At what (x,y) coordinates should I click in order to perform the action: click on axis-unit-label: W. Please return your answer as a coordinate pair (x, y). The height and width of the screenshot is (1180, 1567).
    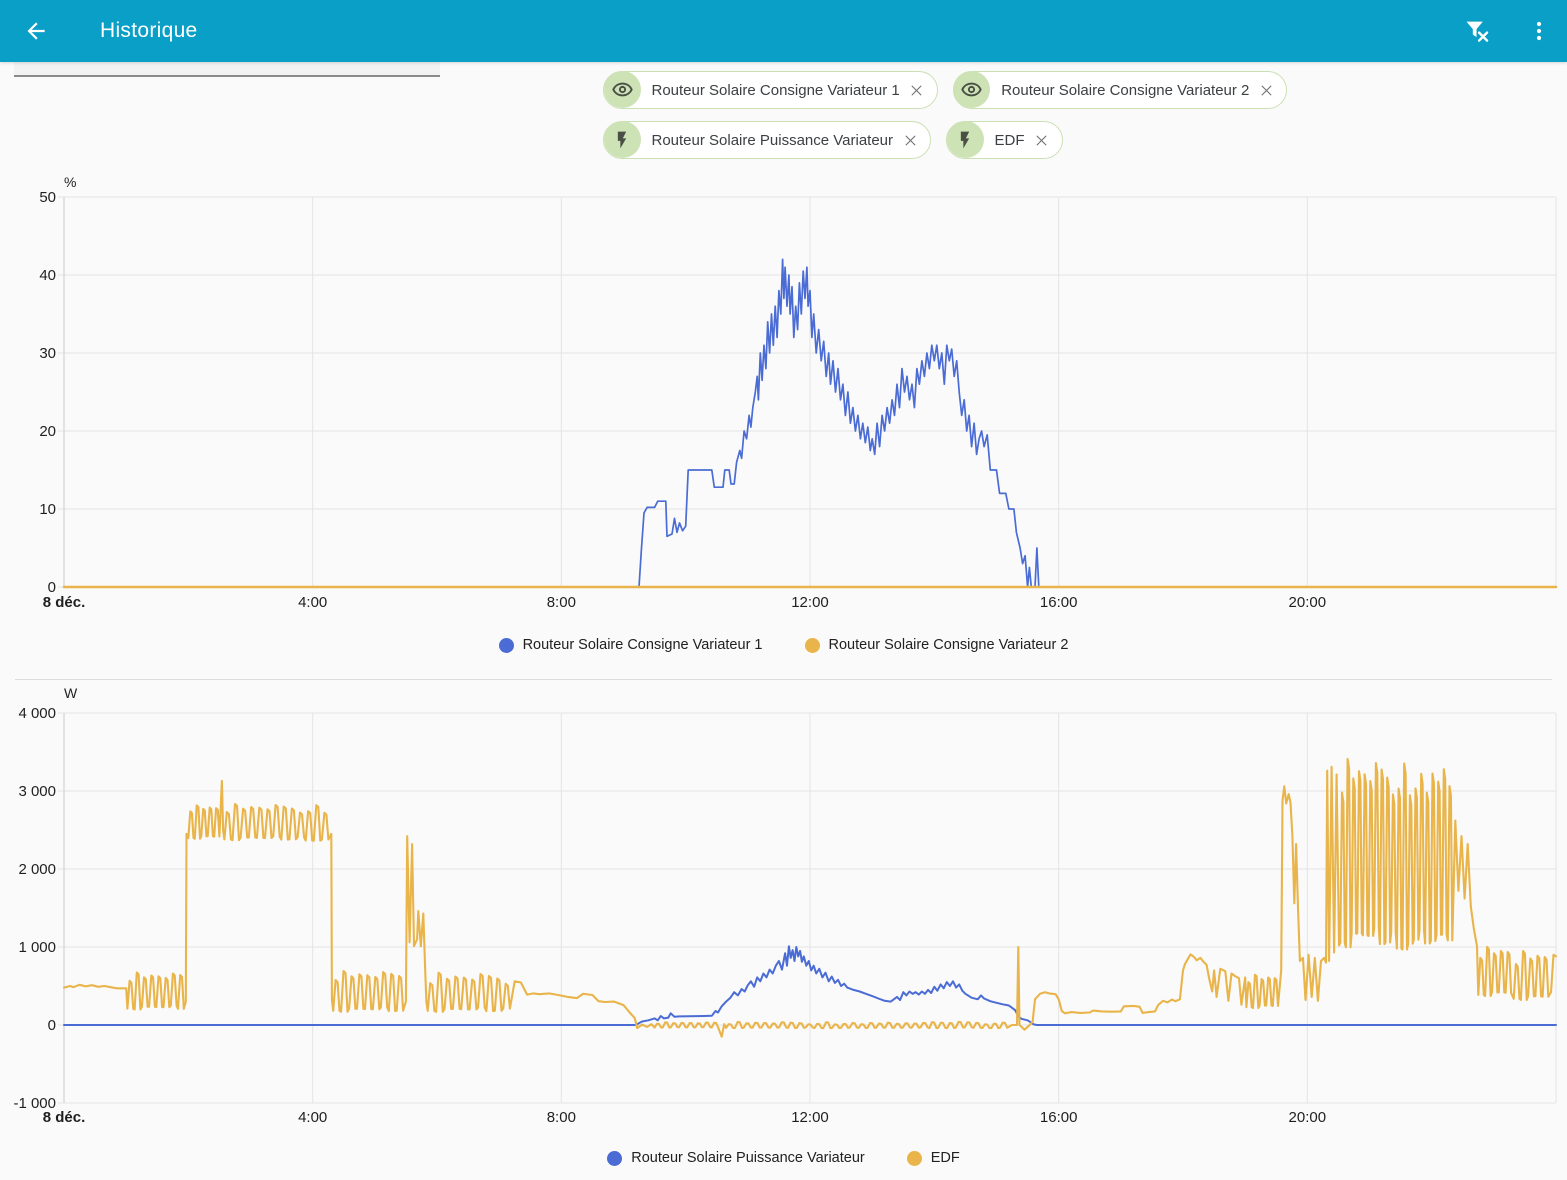
    Looking at the image, I should click on (71, 693).